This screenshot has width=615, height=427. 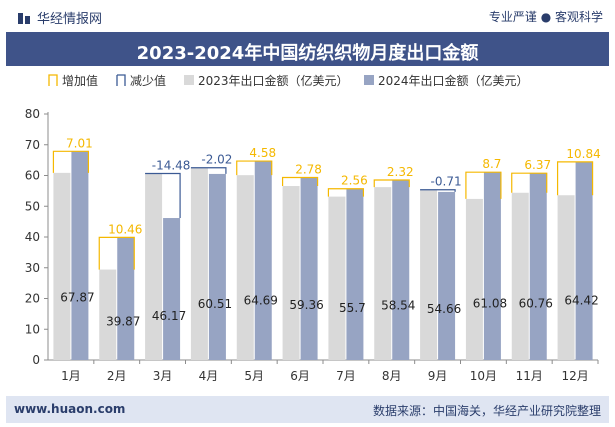 I want to click on x-tick-label: 1月, so click(x=71, y=376).